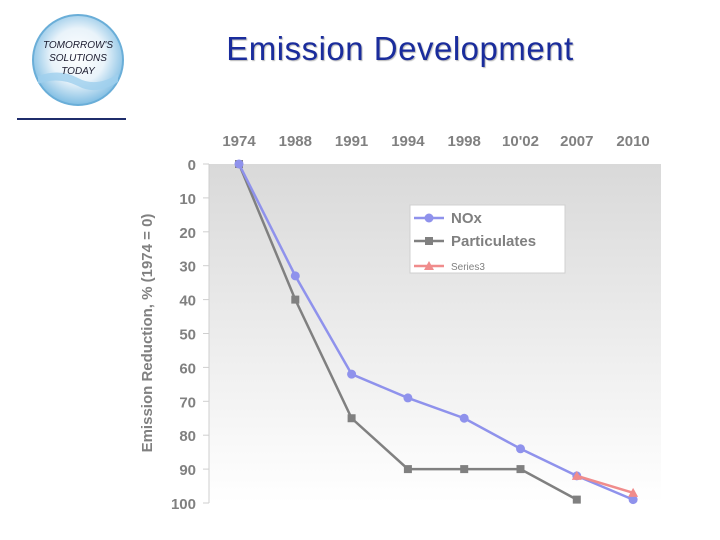  Describe the element at coordinates (632, 141) in the screenshot. I see `x-tick-label: 2010` at that location.